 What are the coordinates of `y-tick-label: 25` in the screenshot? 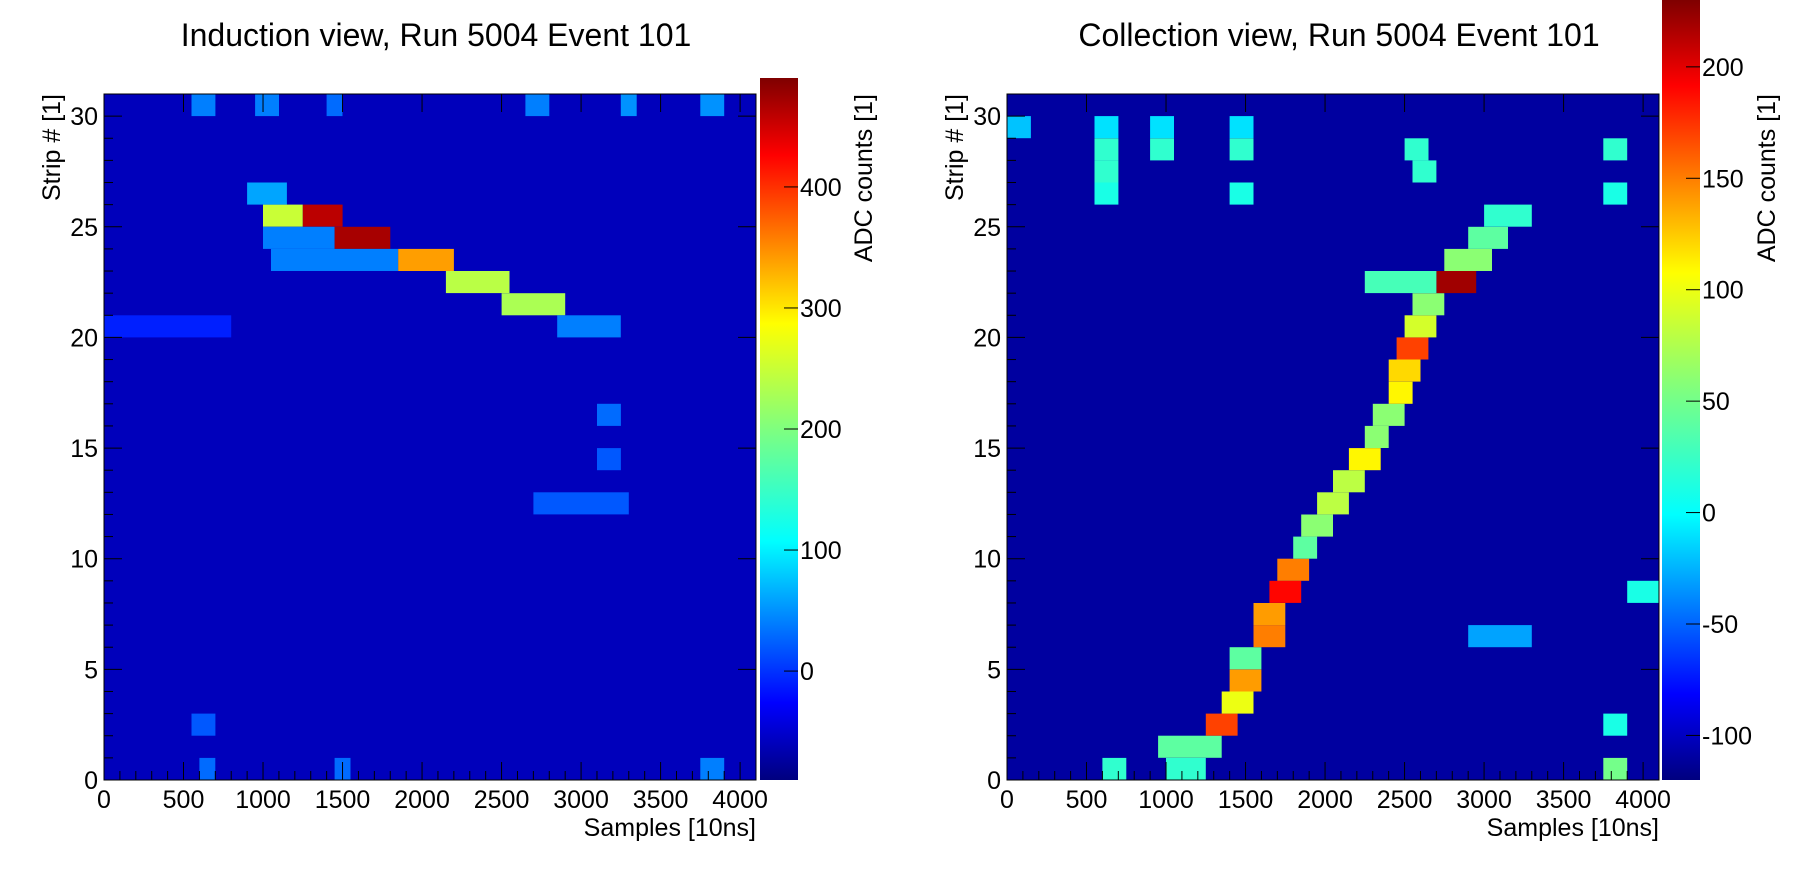 It's located at (84, 228).